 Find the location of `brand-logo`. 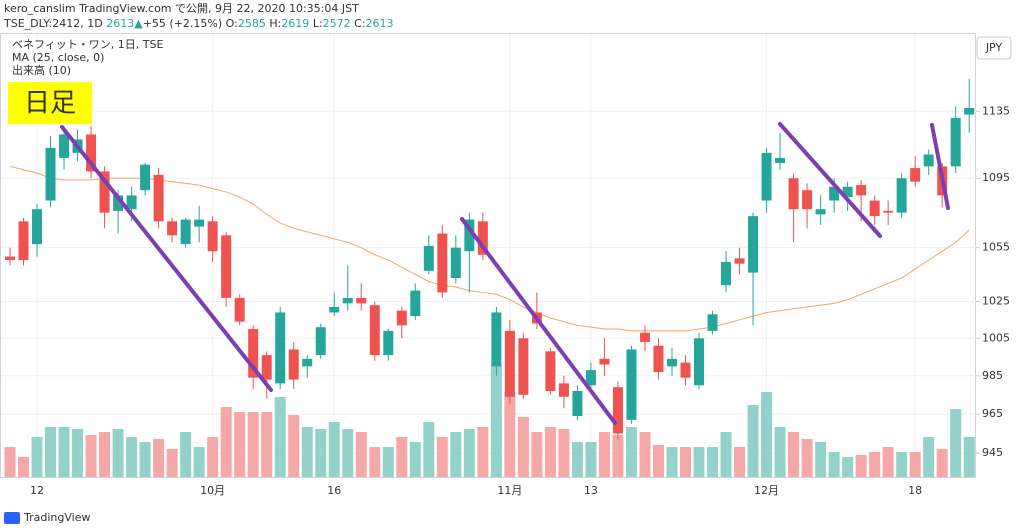

brand-logo is located at coordinates (12, 518).